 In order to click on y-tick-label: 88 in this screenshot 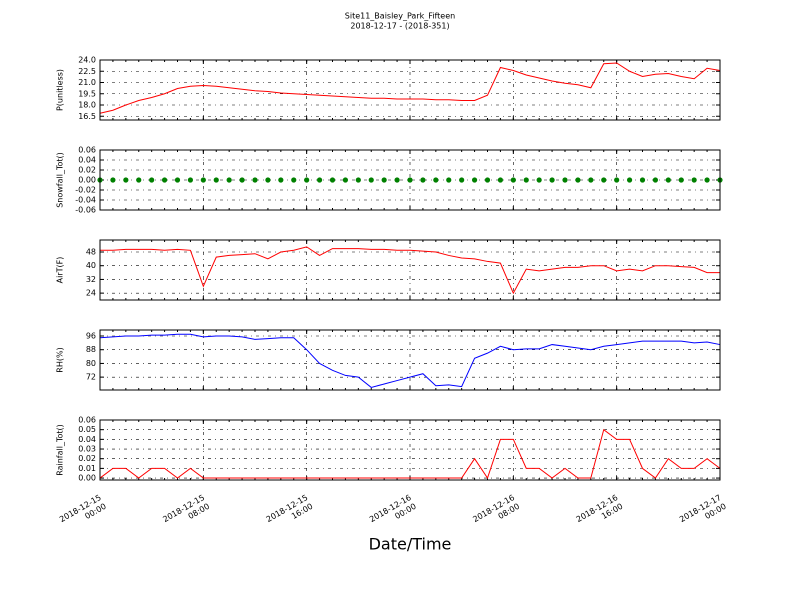, I will do `click(91, 349)`.